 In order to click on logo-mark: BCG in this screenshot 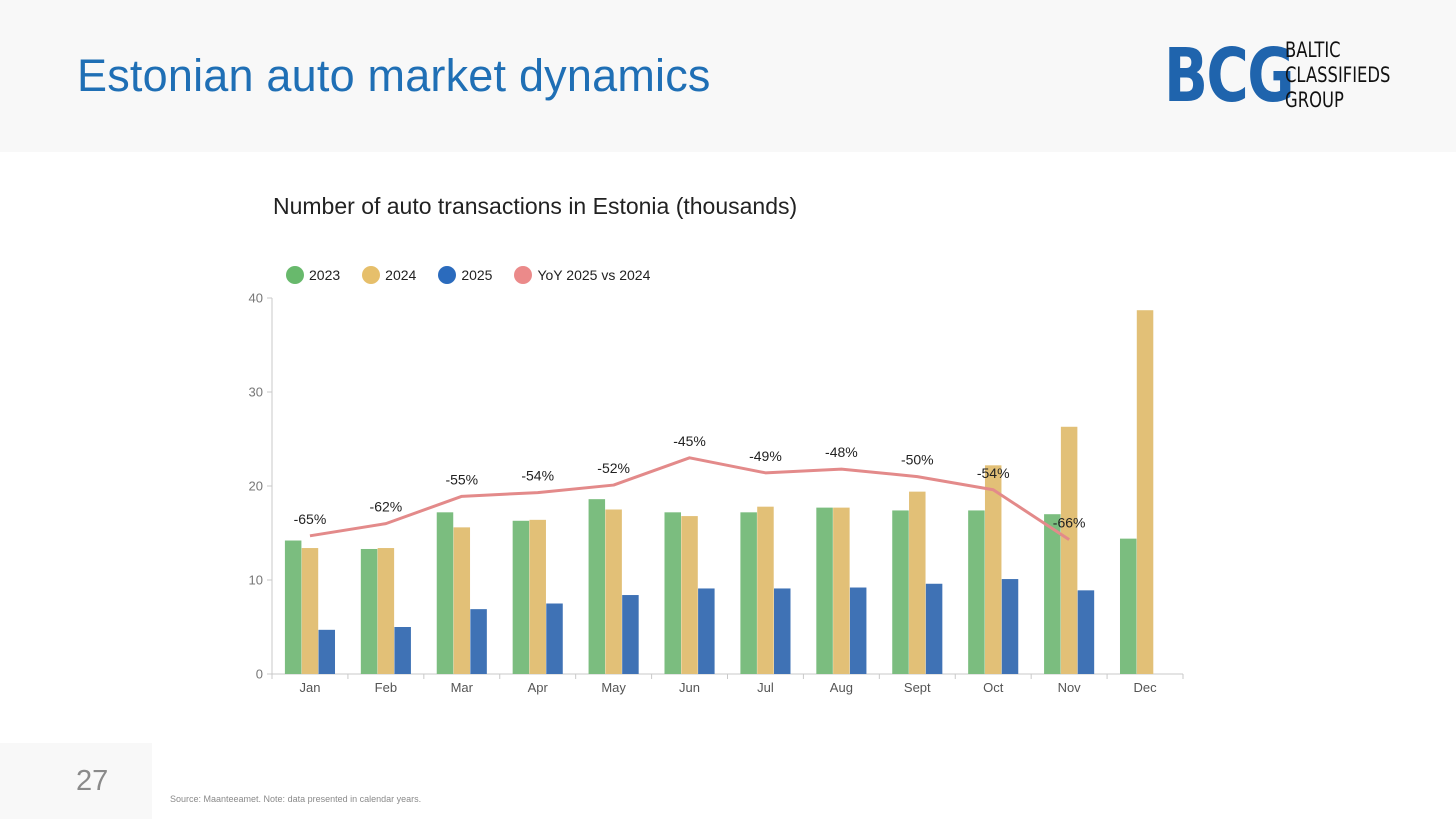, I will do `click(1229, 76)`.